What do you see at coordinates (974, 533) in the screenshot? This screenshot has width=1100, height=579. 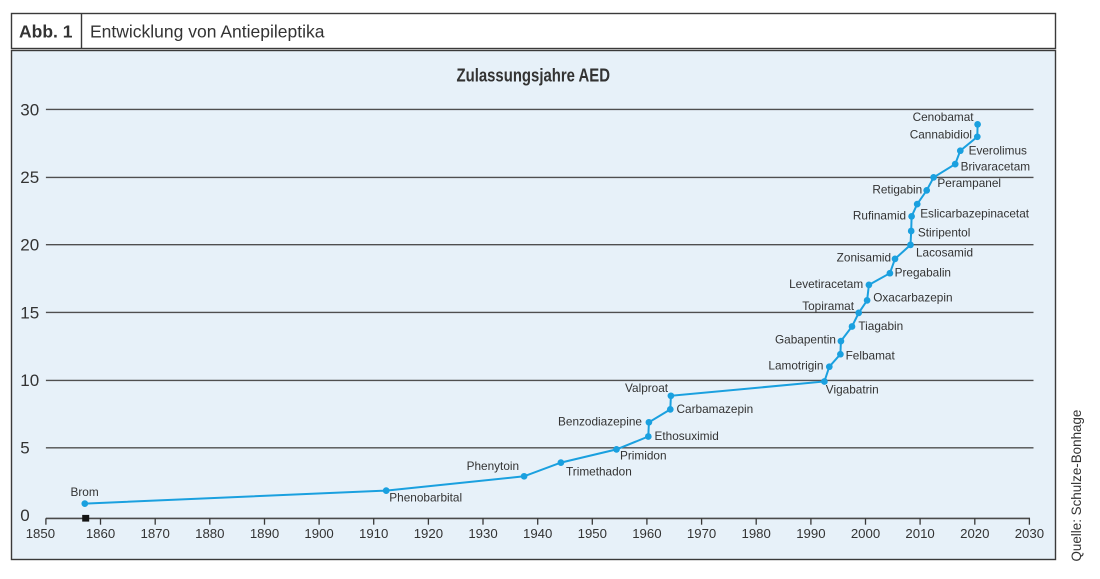 I see `svg-text: 2020` at bounding box center [974, 533].